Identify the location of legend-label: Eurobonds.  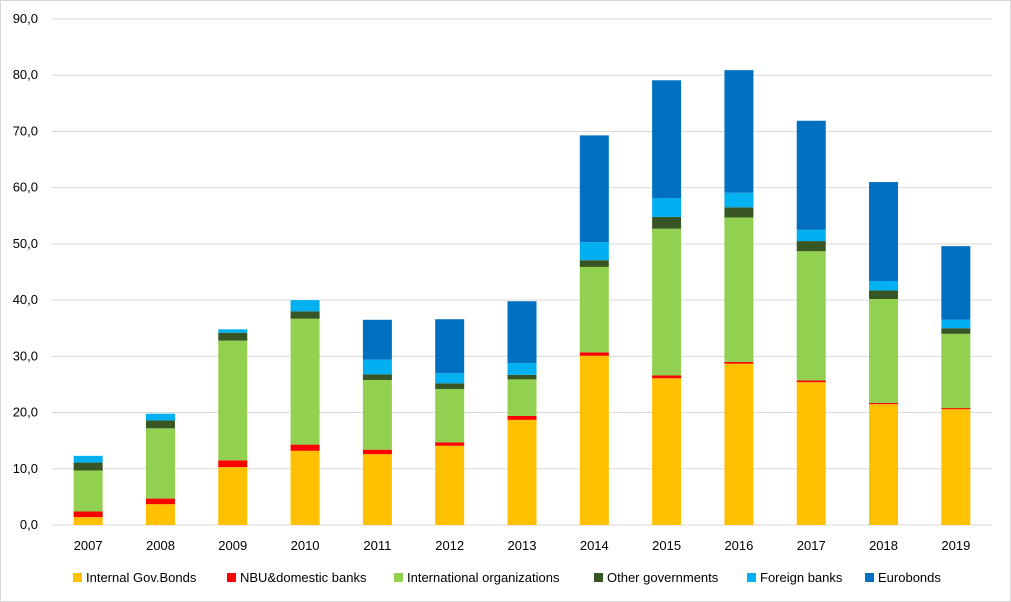
(909, 577).